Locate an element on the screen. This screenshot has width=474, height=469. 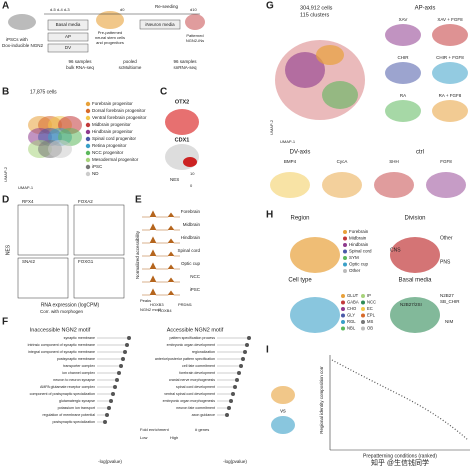
legend-label: NBL is located at coordinates (351, 328).